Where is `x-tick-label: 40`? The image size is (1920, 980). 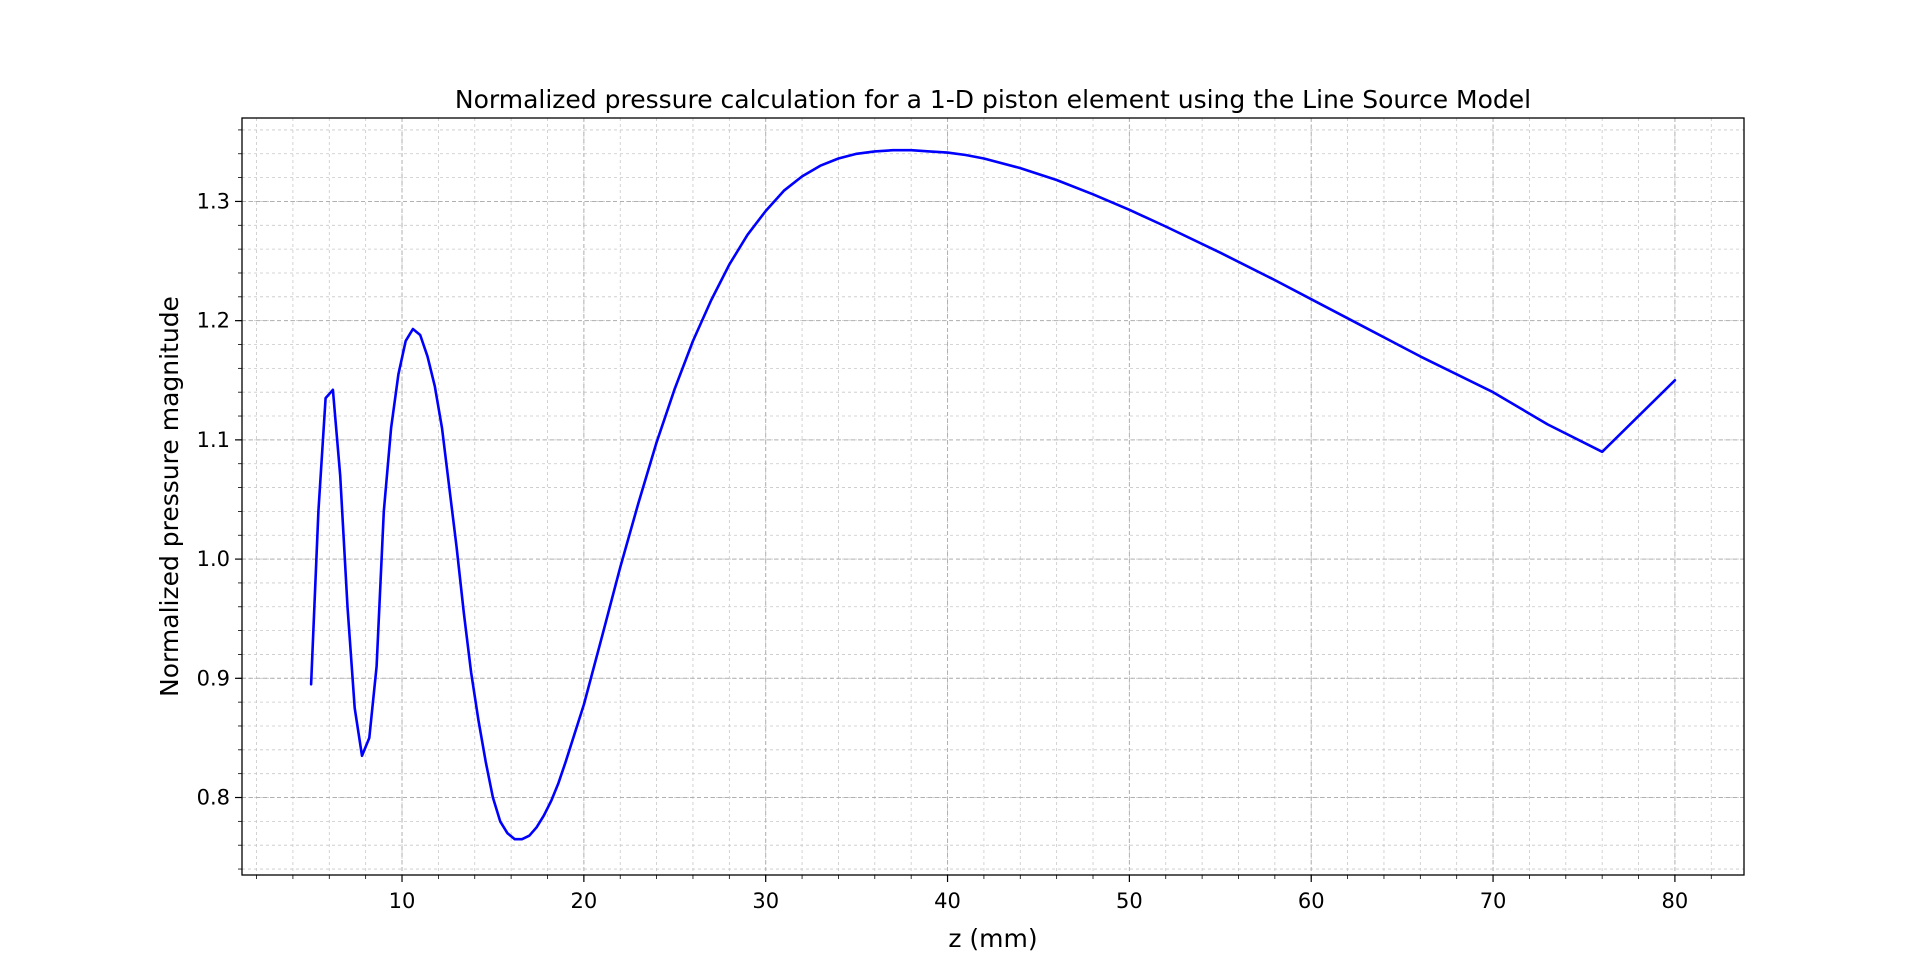
x-tick-label: 40 is located at coordinates (947, 901).